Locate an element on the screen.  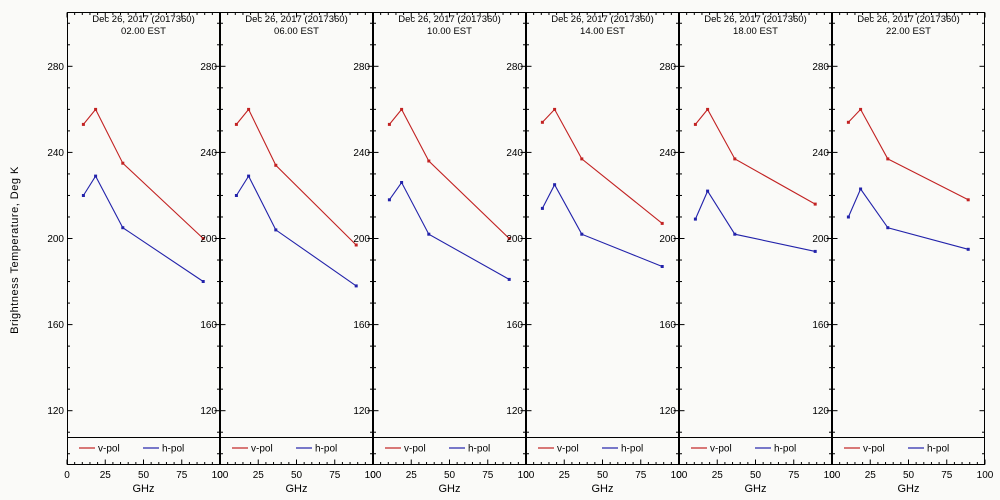
panel-subtitle: 18.00 EST is located at coordinates (755, 31).